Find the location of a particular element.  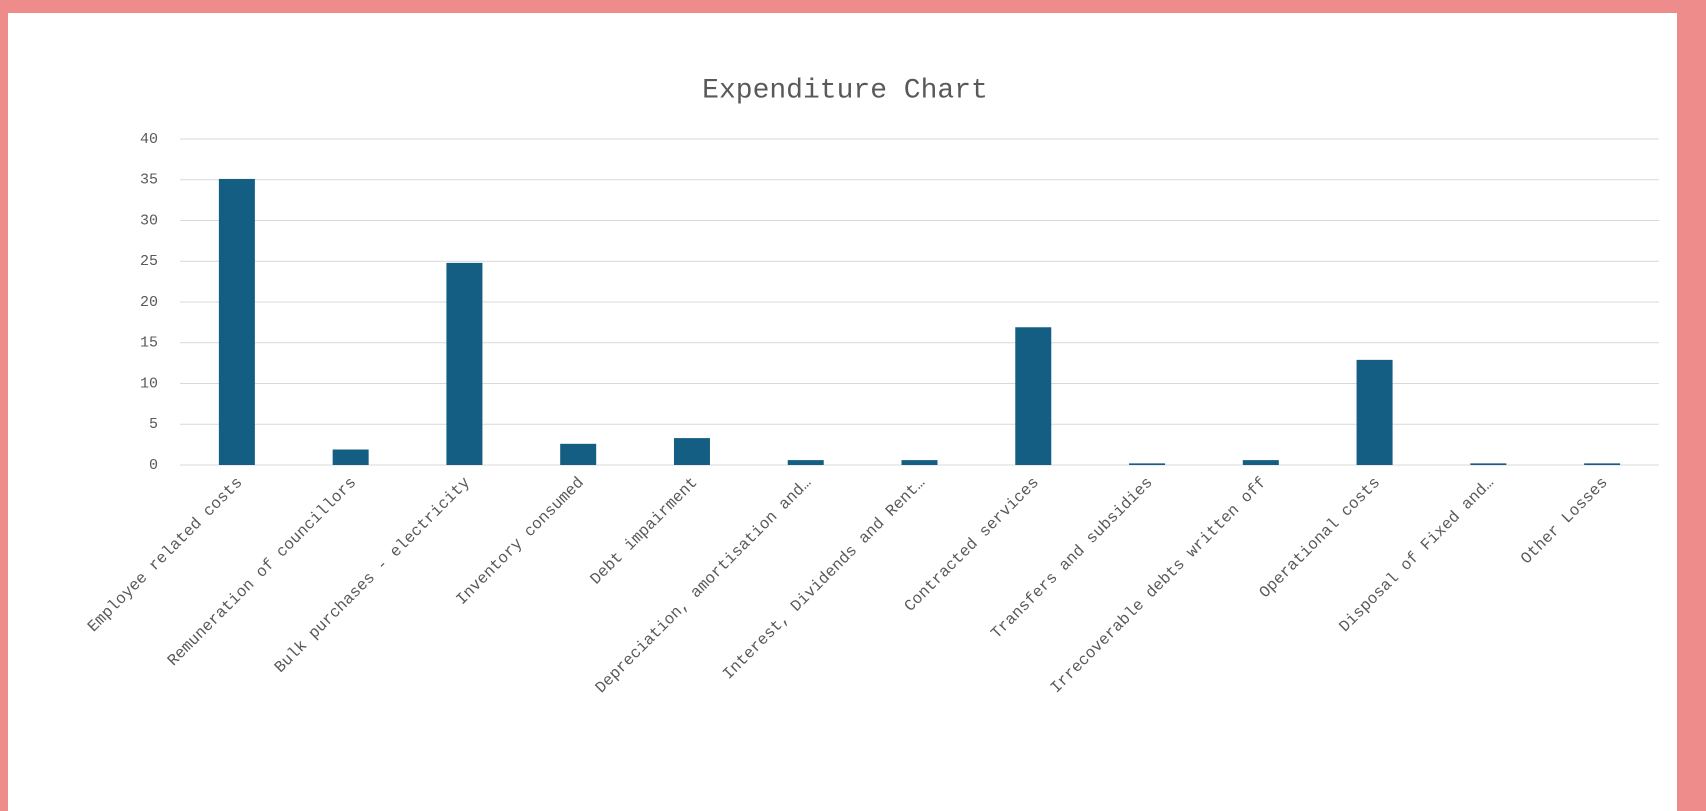

x-tick-label: Other Losses is located at coordinates (1564, 521).